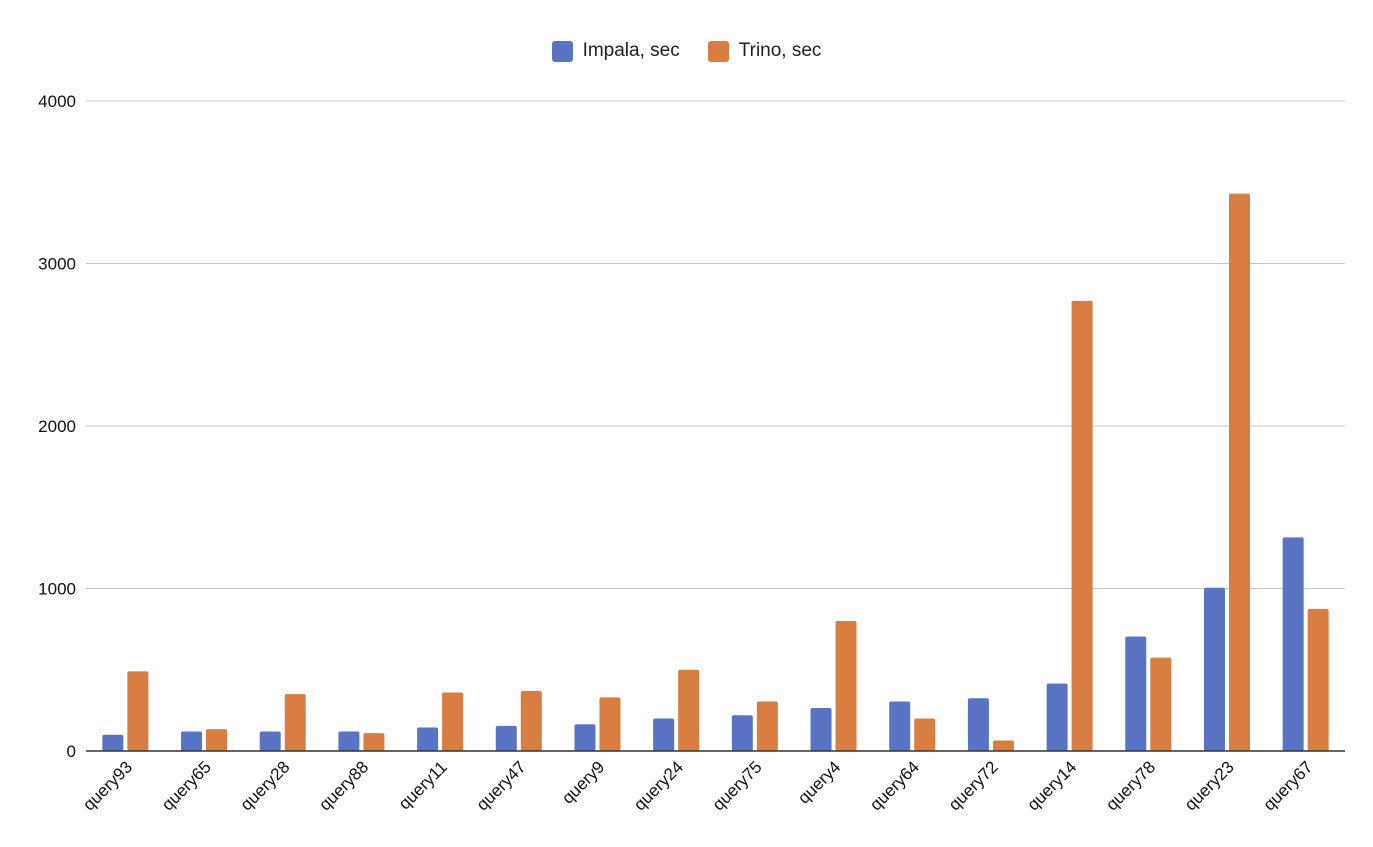 Image resolution: width=1373 pixels, height=847 pixels. Describe the element at coordinates (57, 101) in the screenshot. I see `y-tick-label: 4000` at that location.